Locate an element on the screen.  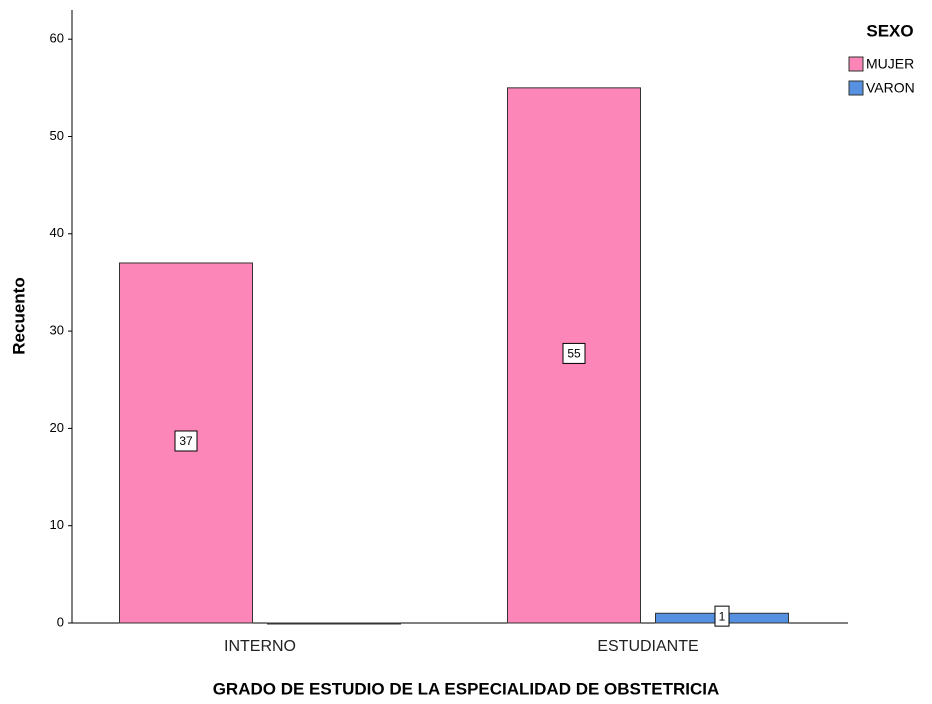
y-tick-label: 40 is located at coordinates (57, 232).